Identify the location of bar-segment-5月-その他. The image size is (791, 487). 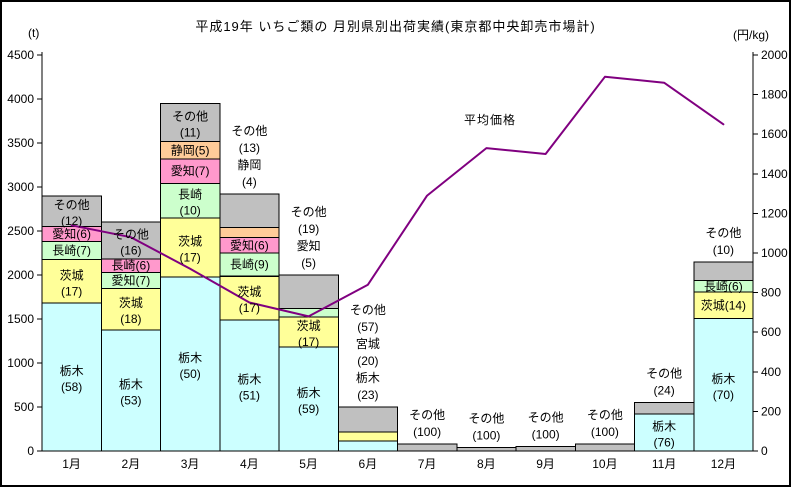
(308, 291).